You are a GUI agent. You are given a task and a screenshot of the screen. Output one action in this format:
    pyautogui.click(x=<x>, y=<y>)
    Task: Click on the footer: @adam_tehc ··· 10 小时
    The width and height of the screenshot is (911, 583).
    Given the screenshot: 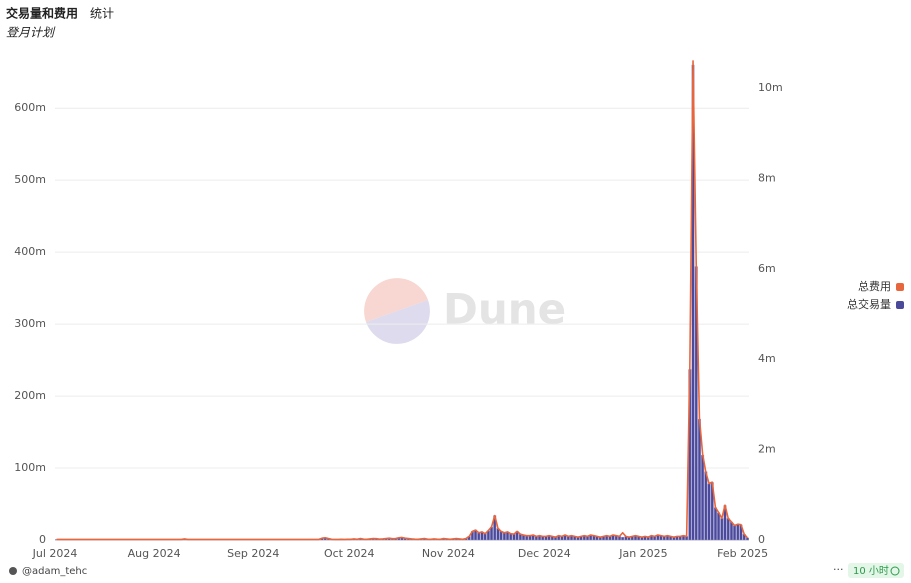 What is the action you would take?
    pyautogui.click(x=456, y=570)
    